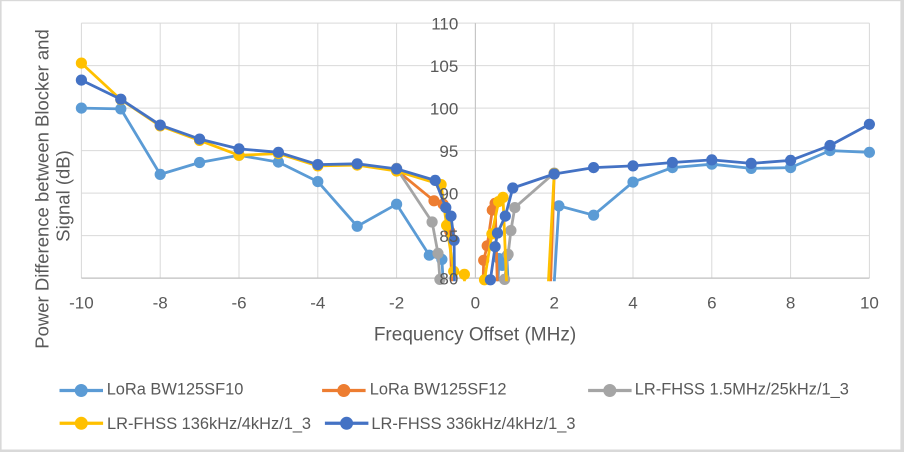 The image size is (904, 452). Describe the element at coordinates (62, 196) in the screenshot. I see `svg-text: Signal (dB)` at that location.